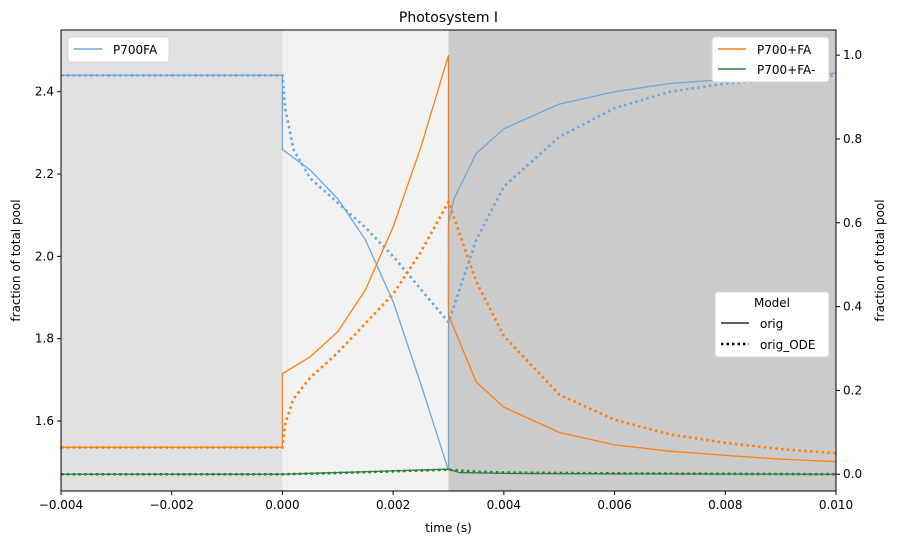 Image resolution: width=897 pixels, height=545 pixels. I want to click on y-axis-label-right: fraction of total pool, so click(880, 260).